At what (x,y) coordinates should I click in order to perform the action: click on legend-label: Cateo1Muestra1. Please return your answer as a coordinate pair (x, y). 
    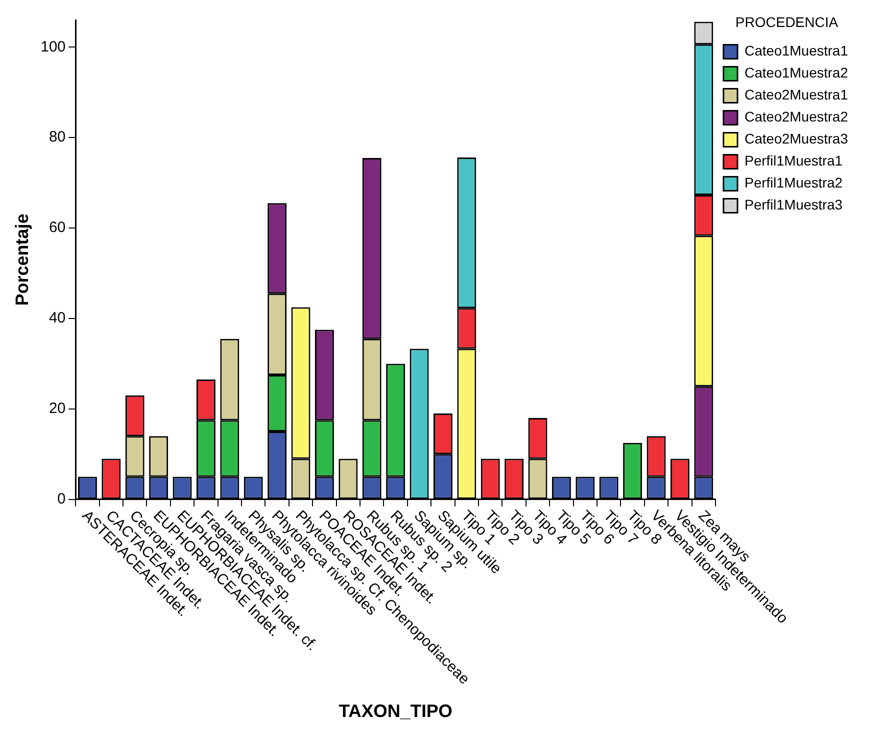
    Looking at the image, I should click on (796, 50).